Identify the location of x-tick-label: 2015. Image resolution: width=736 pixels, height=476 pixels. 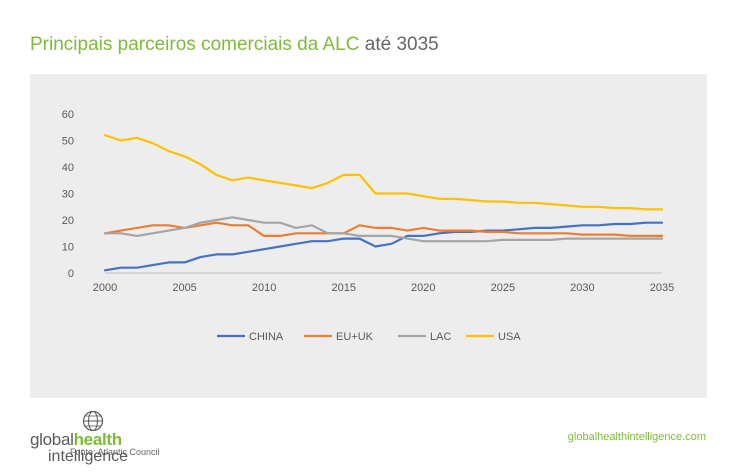
(343, 288).